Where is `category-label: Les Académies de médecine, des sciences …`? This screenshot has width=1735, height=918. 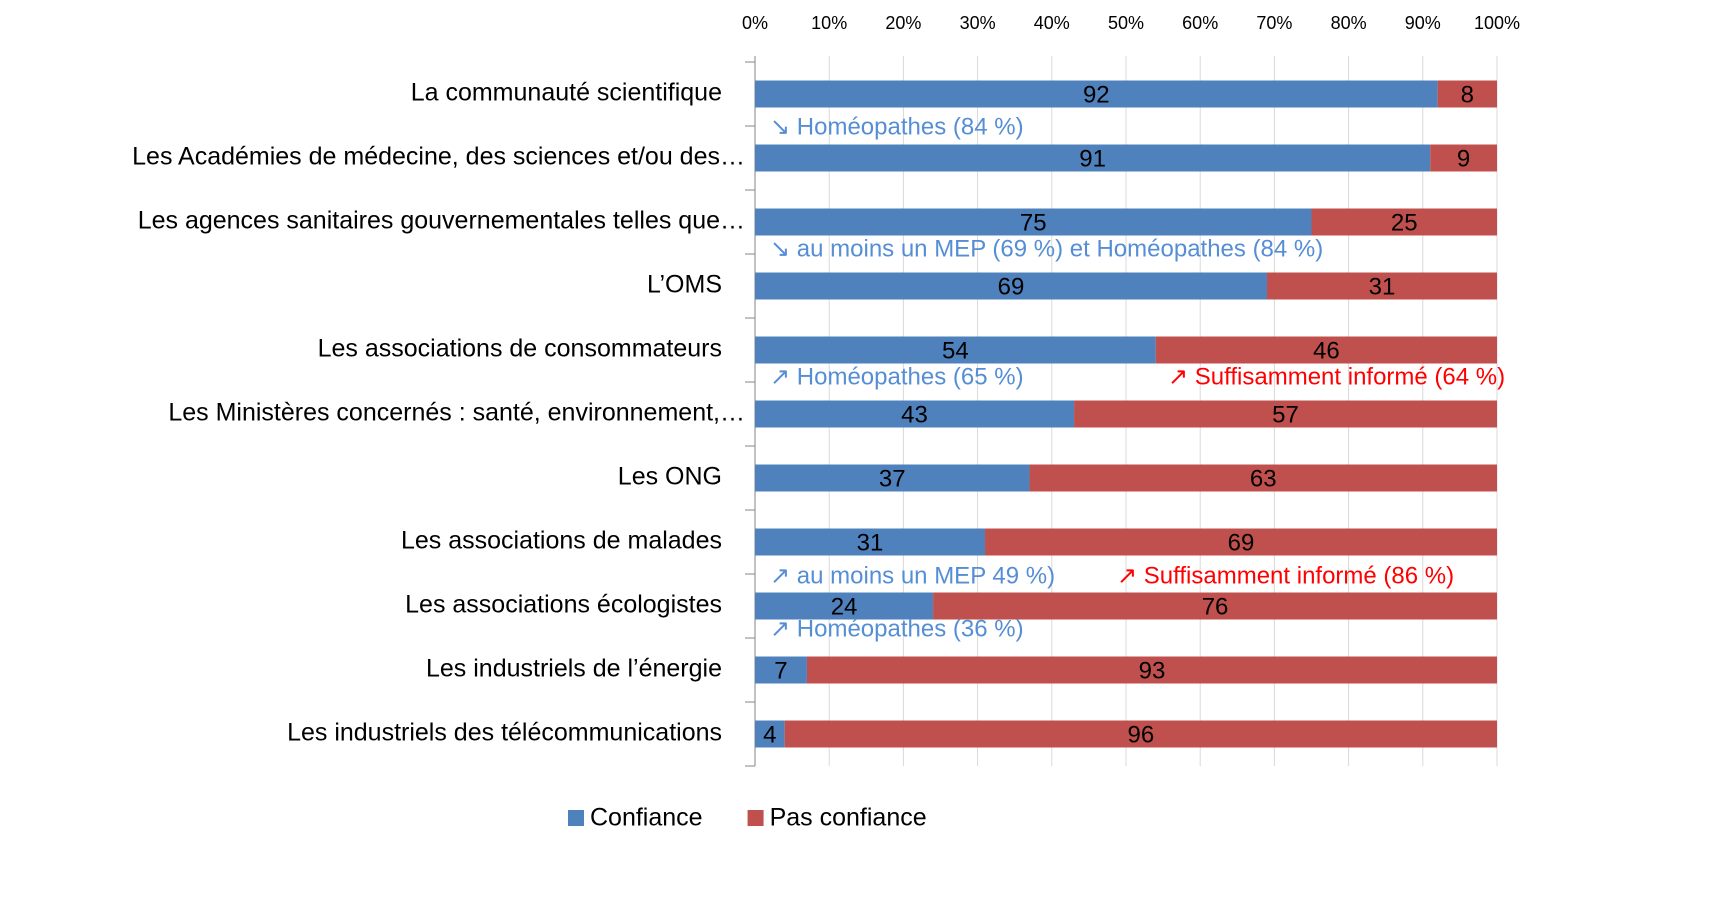
category-label: Les Académies de médecine, des sciences … is located at coordinates (438, 157).